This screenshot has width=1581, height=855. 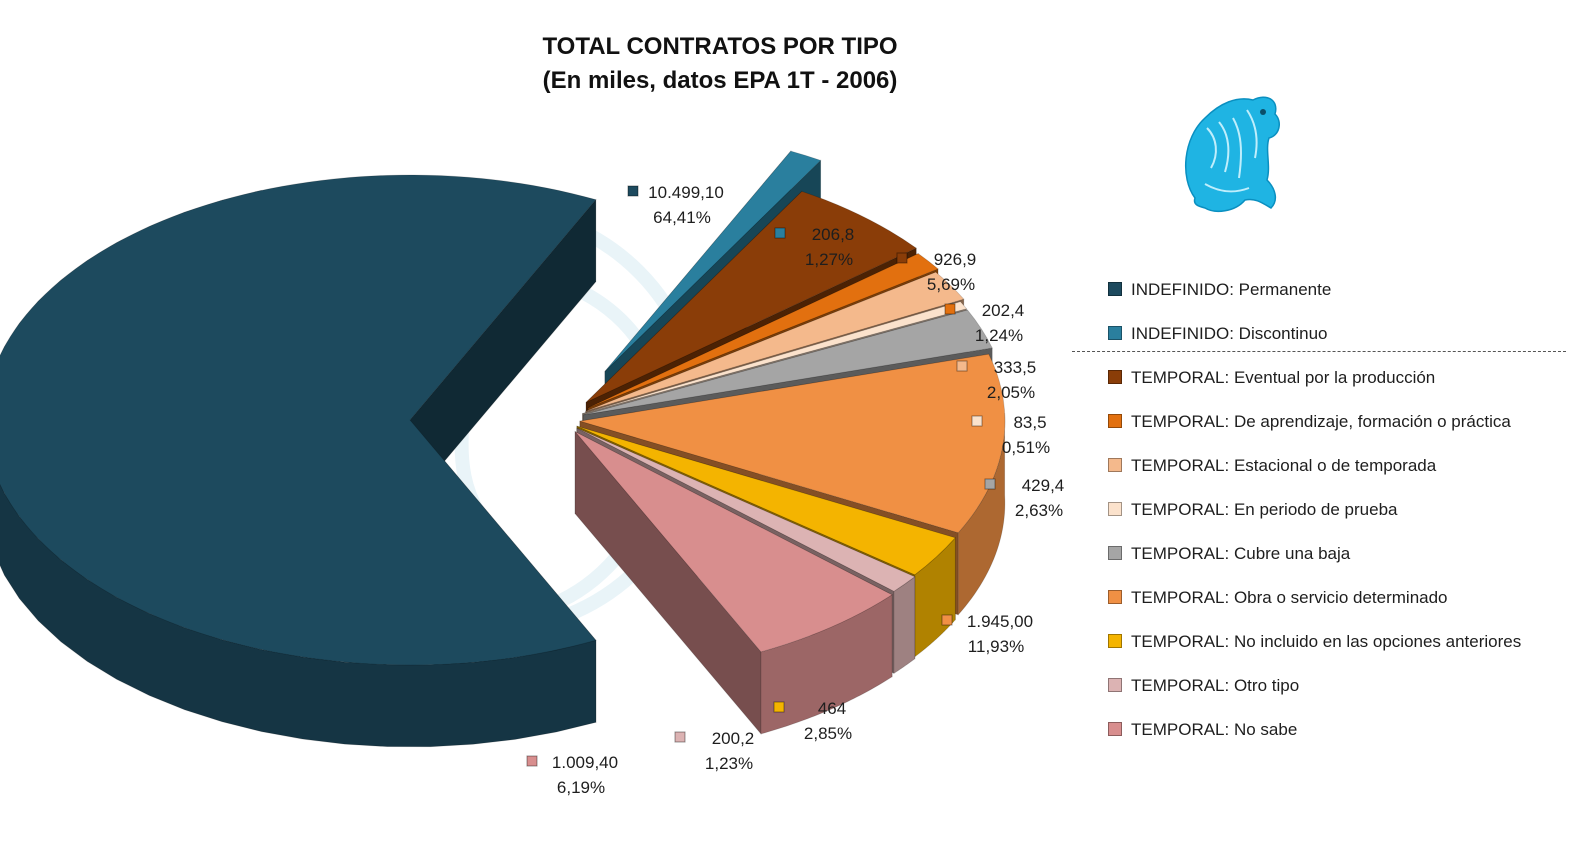 I want to click on data-label: 464 2,85%, so click(x=812, y=721).